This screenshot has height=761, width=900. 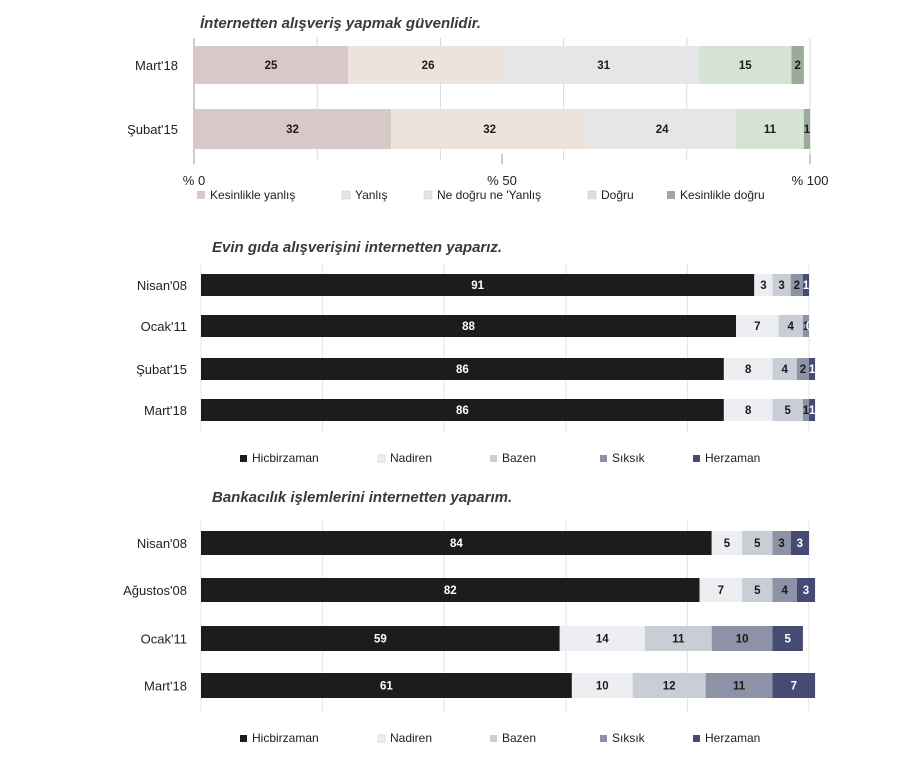 I want to click on data-label: 32, so click(x=292, y=130).